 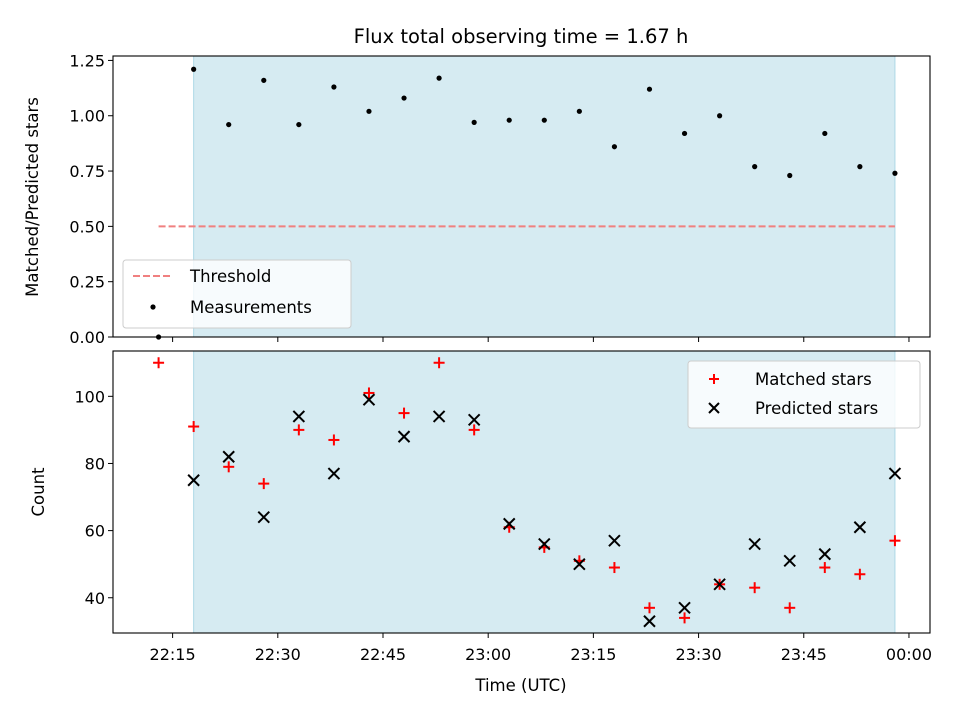 I want to click on x-tick-label: 22:30, so click(x=278, y=654).